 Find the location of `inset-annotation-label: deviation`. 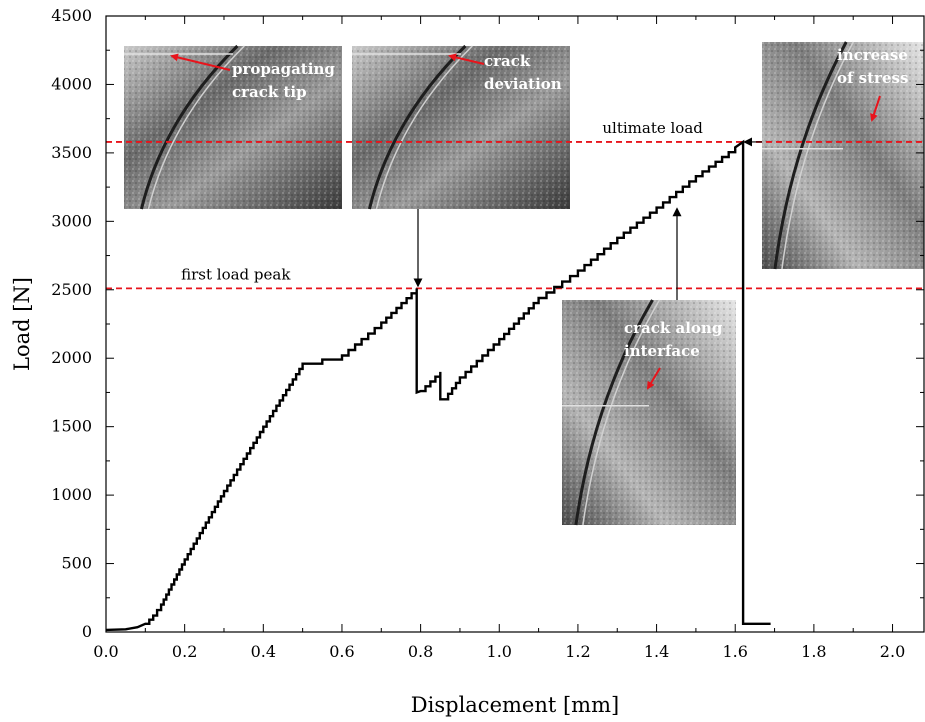

inset-annotation-label: deviation is located at coordinates (523, 84).